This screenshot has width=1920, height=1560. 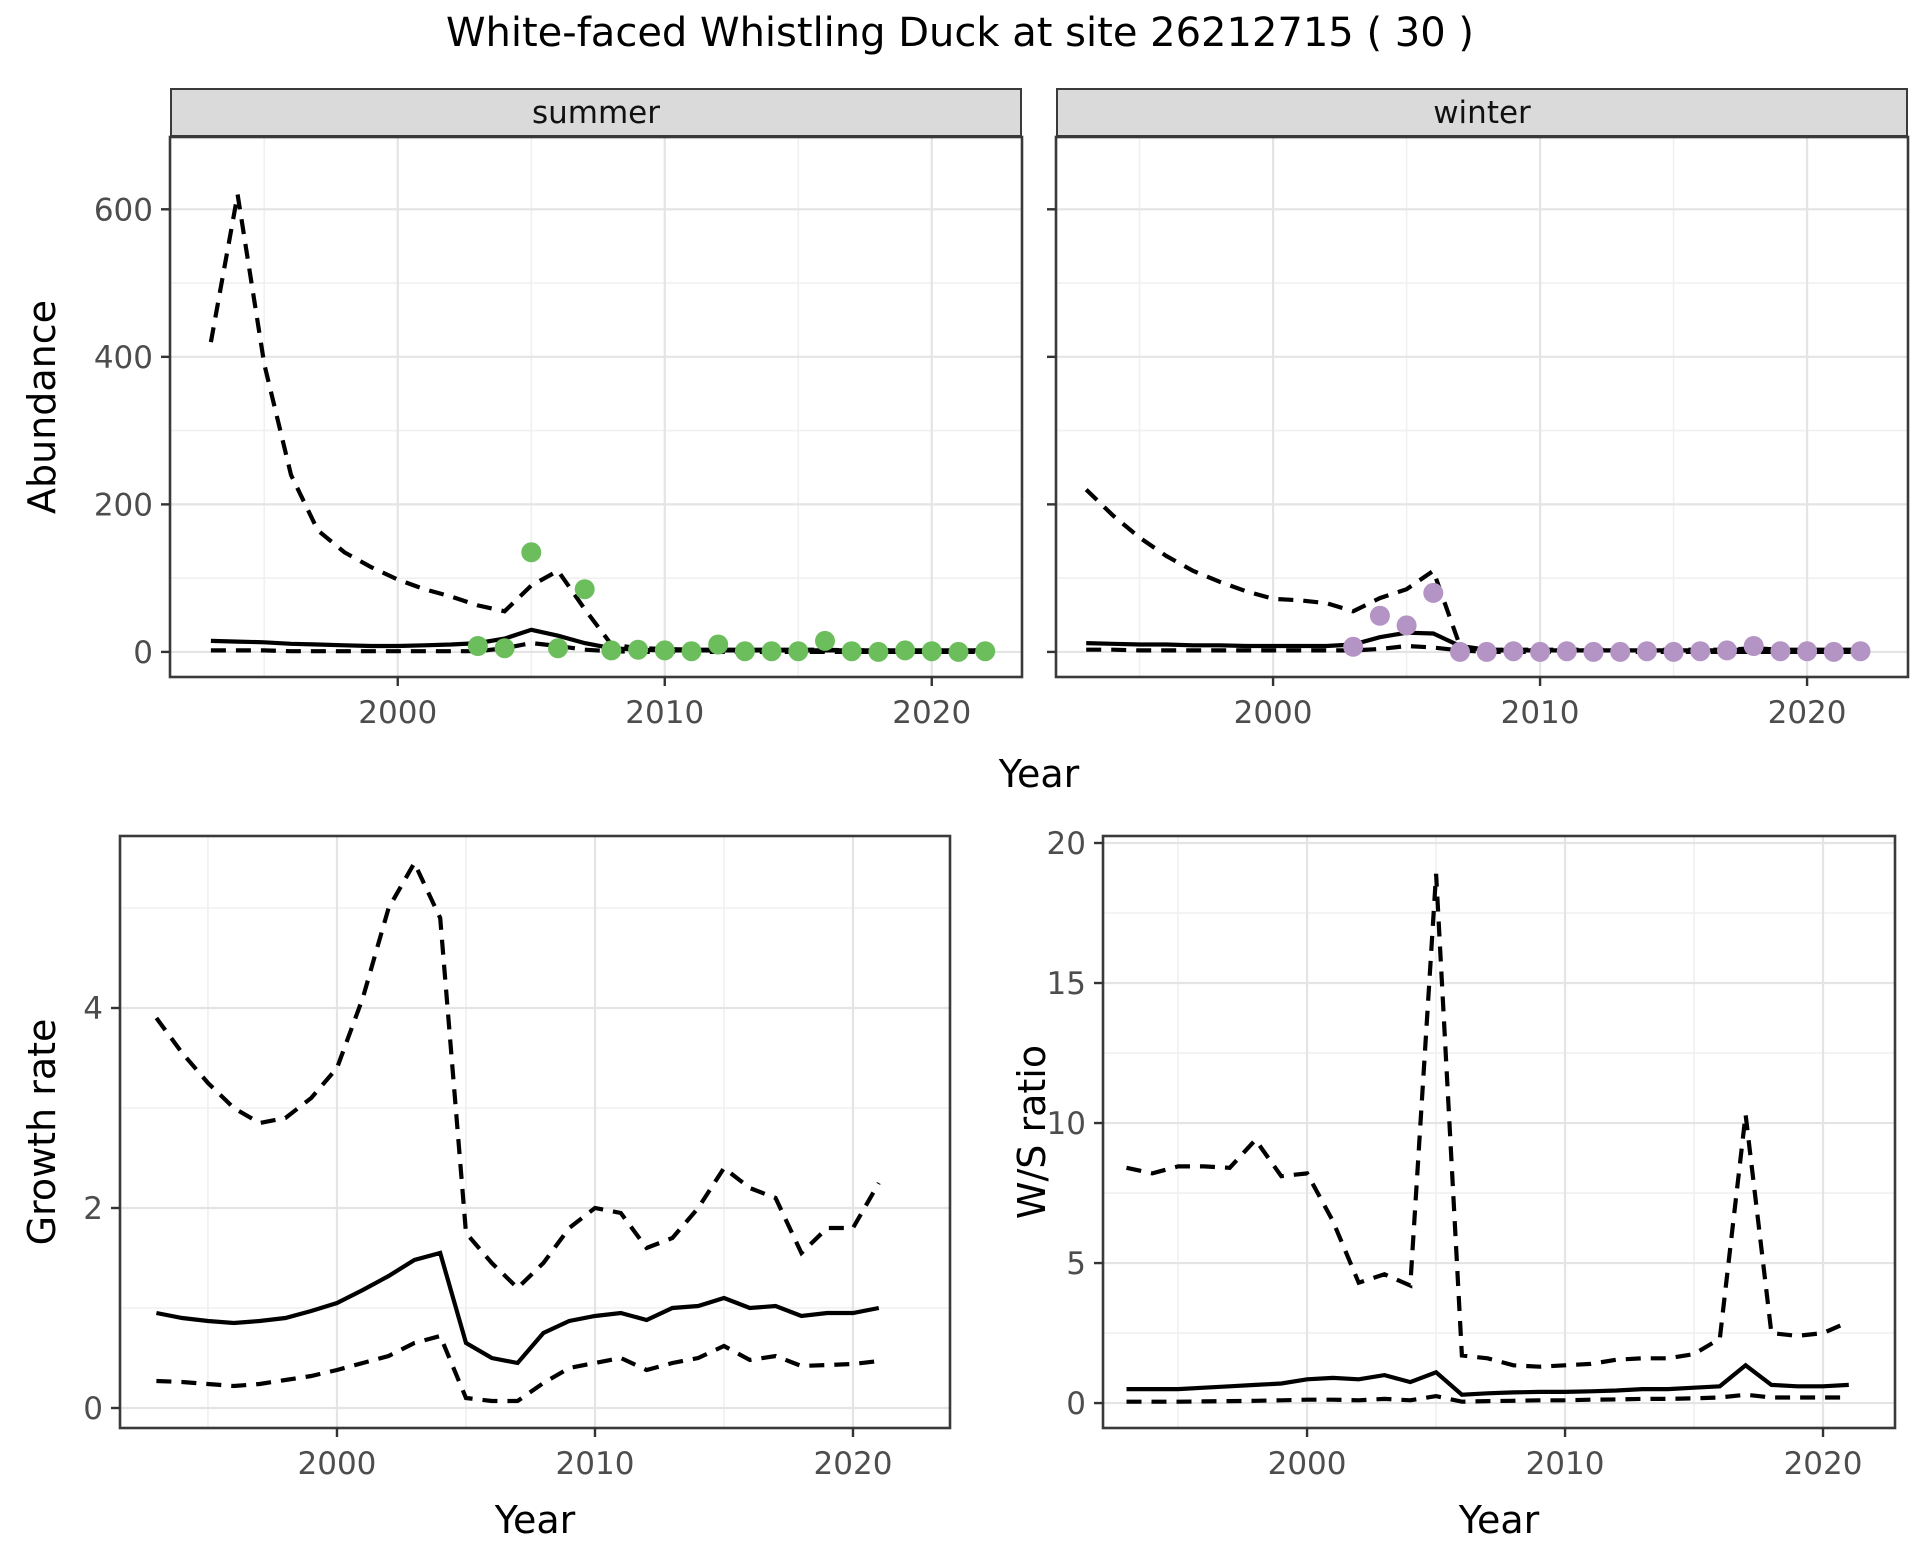 What do you see at coordinates (1066, 1124) in the screenshot?
I see `y-tick-label: 10` at bounding box center [1066, 1124].